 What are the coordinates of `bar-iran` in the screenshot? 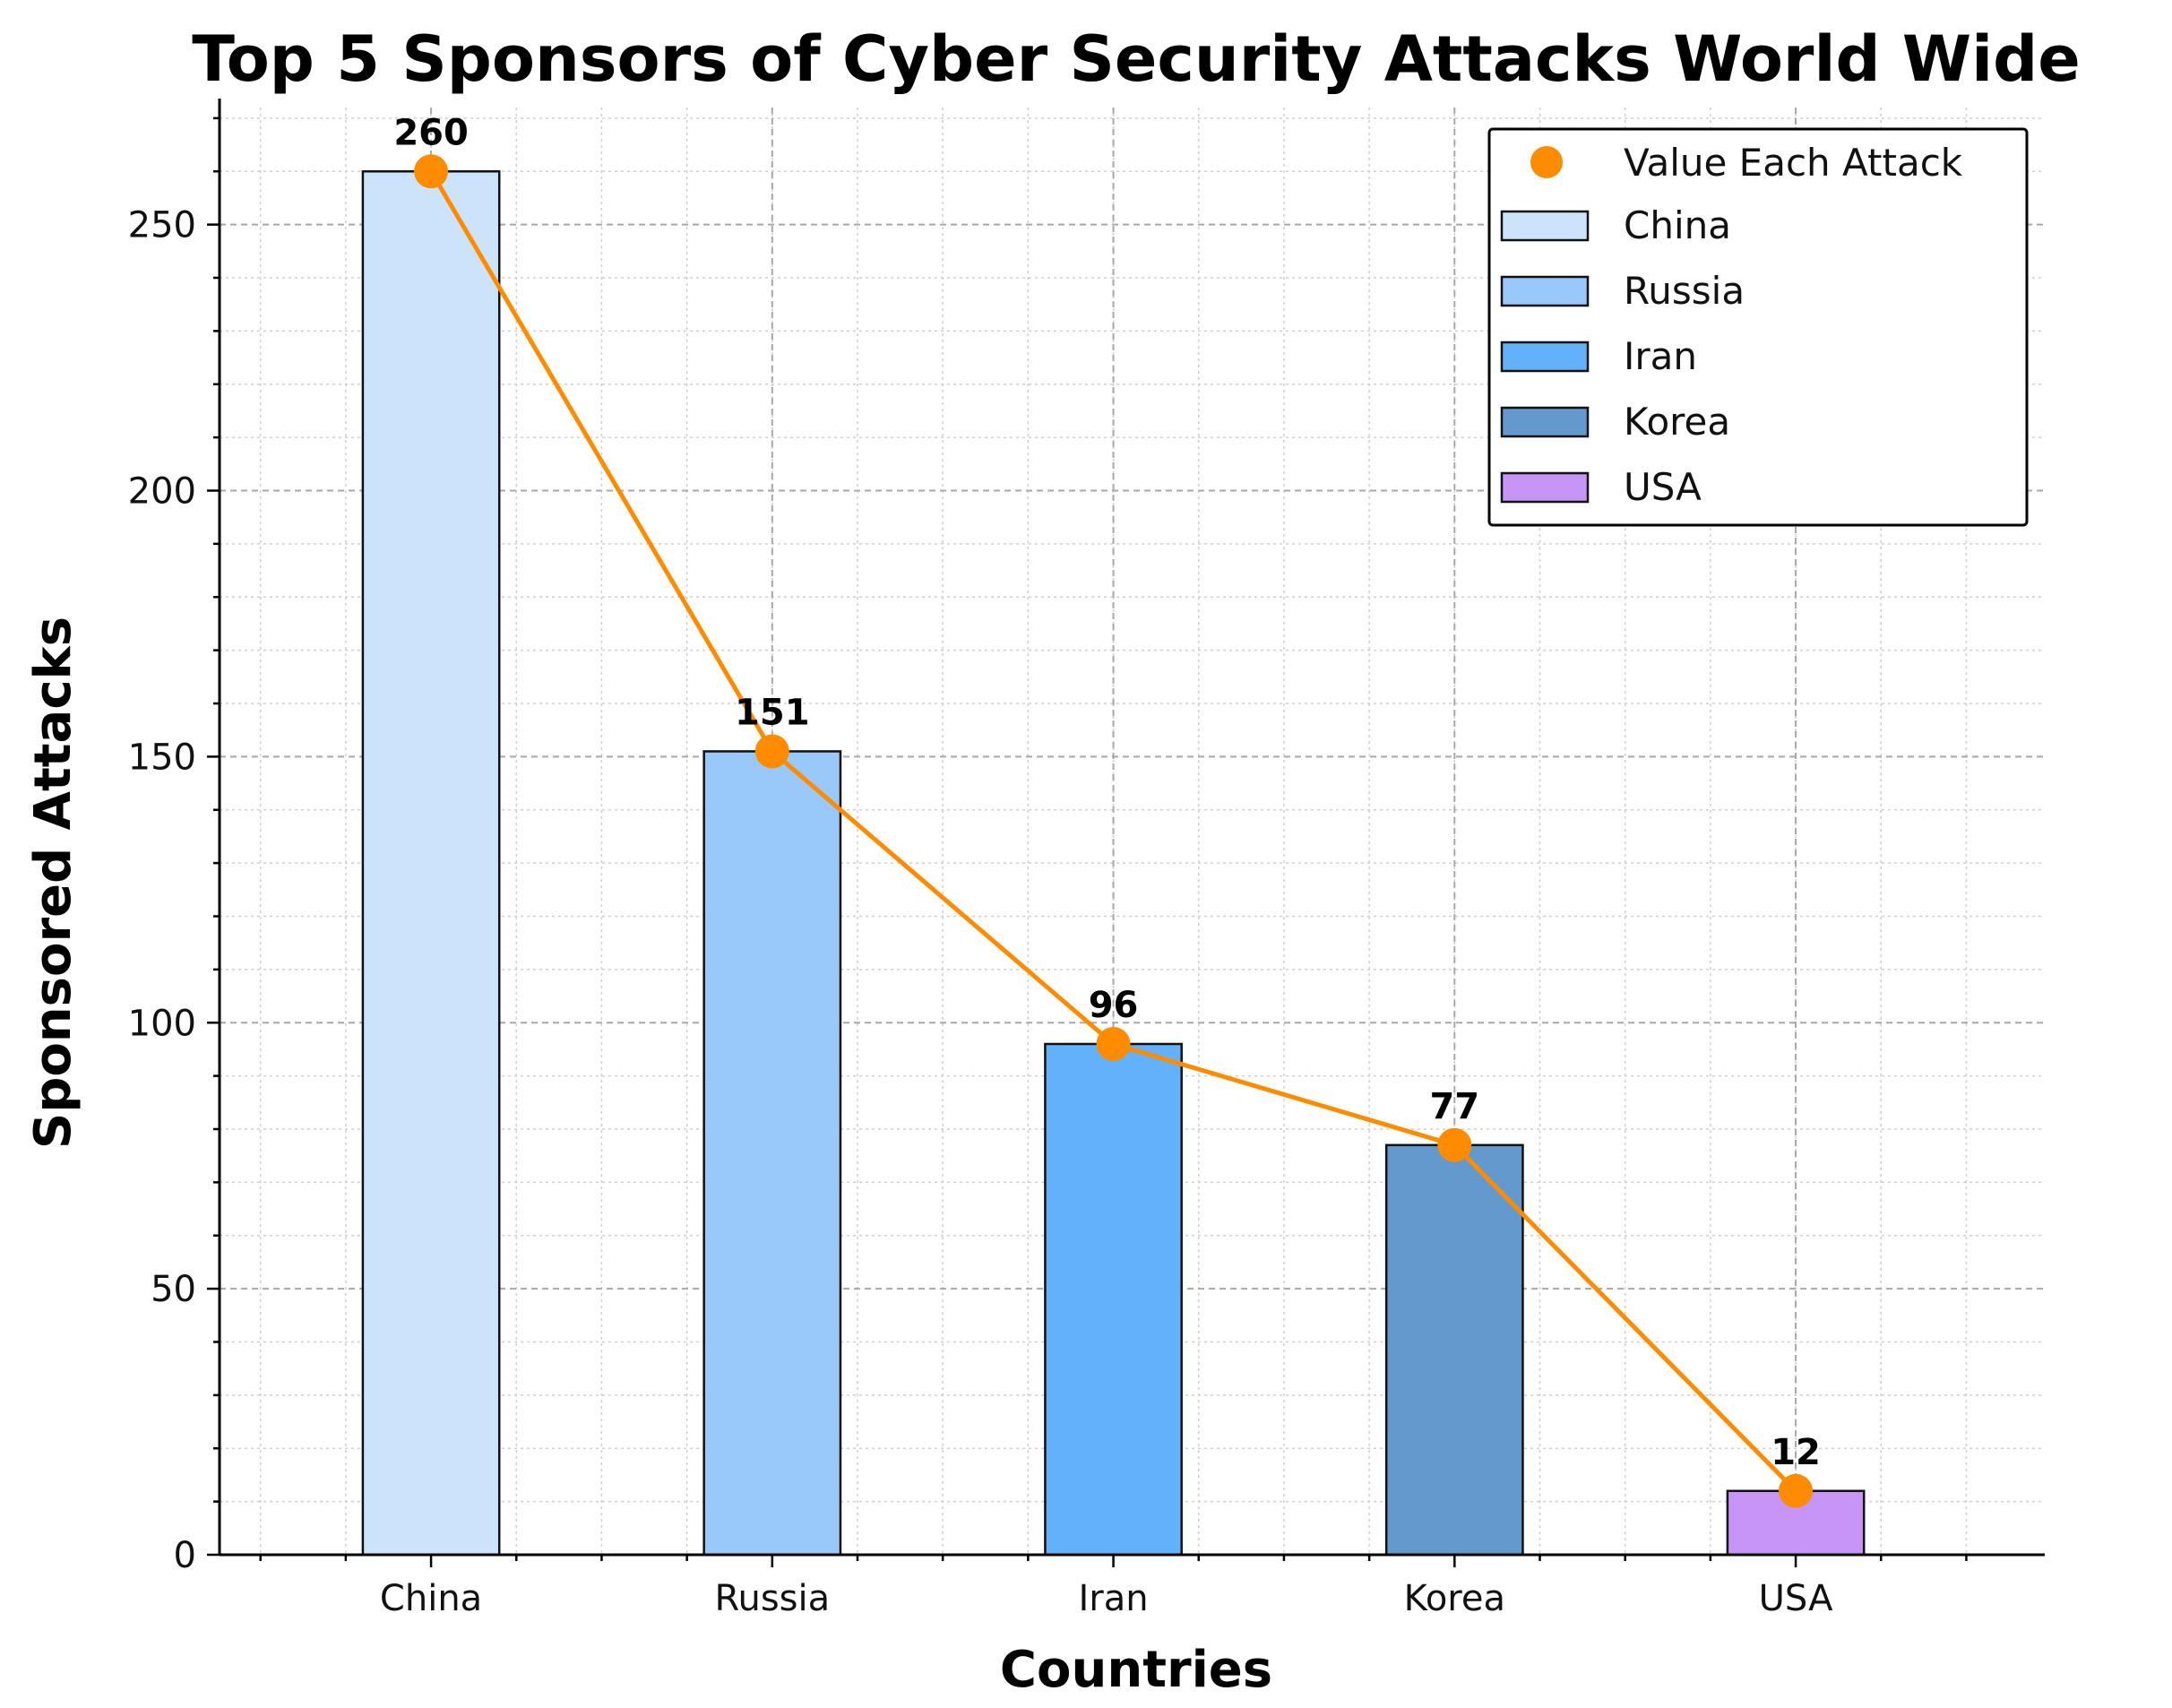 It's located at (1113, 1299).